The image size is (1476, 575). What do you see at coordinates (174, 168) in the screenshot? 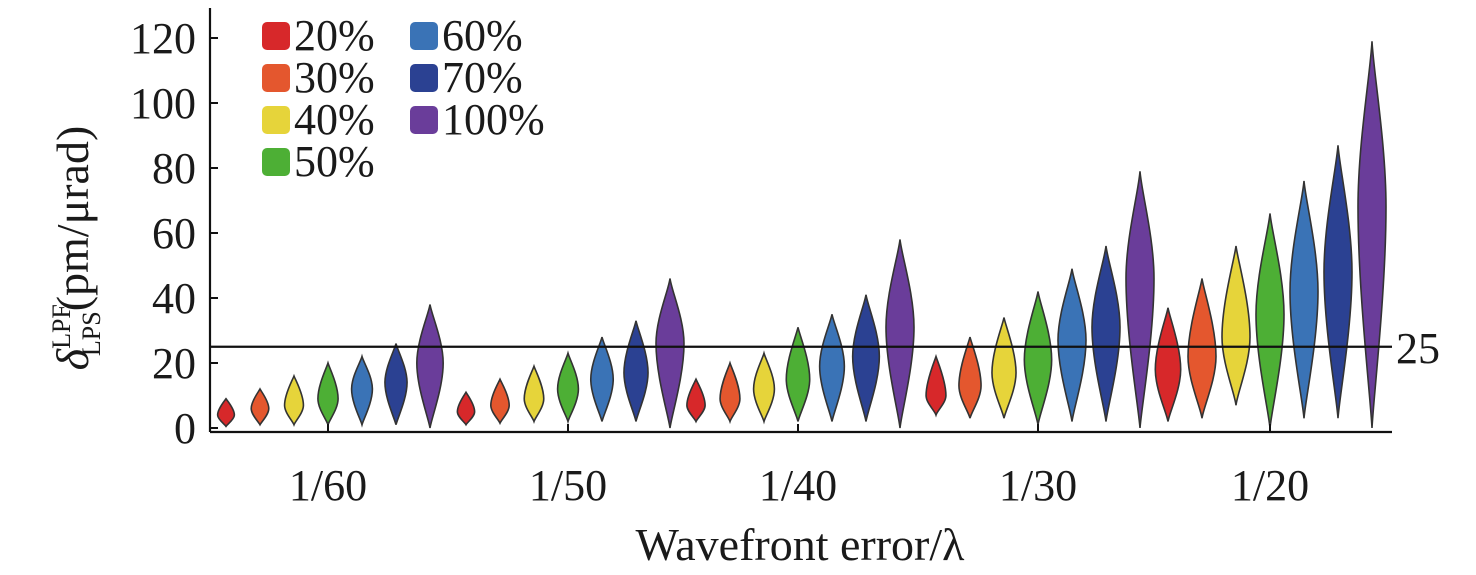
I see `y-tick-label: 80` at bounding box center [174, 168].